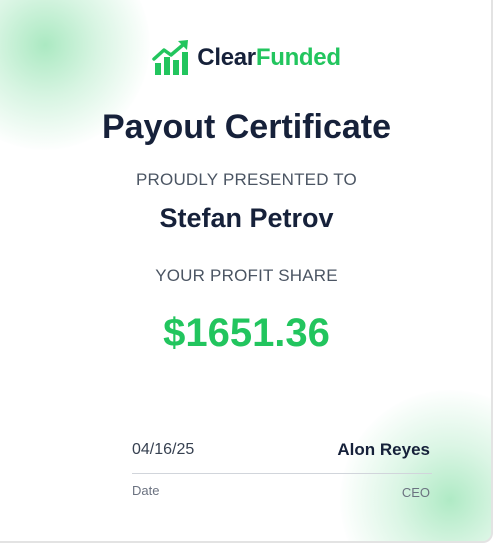  What do you see at coordinates (415, 465) in the screenshot?
I see `decorative-glow-bottom-right` at bounding box center [415, 465].